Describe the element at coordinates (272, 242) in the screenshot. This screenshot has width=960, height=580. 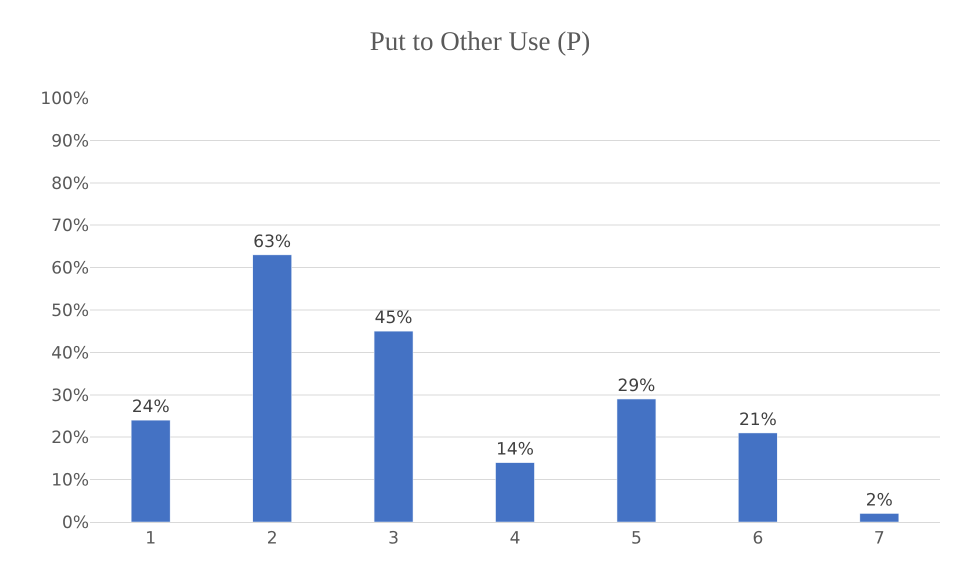
I see `data-label: 63%` at that location.